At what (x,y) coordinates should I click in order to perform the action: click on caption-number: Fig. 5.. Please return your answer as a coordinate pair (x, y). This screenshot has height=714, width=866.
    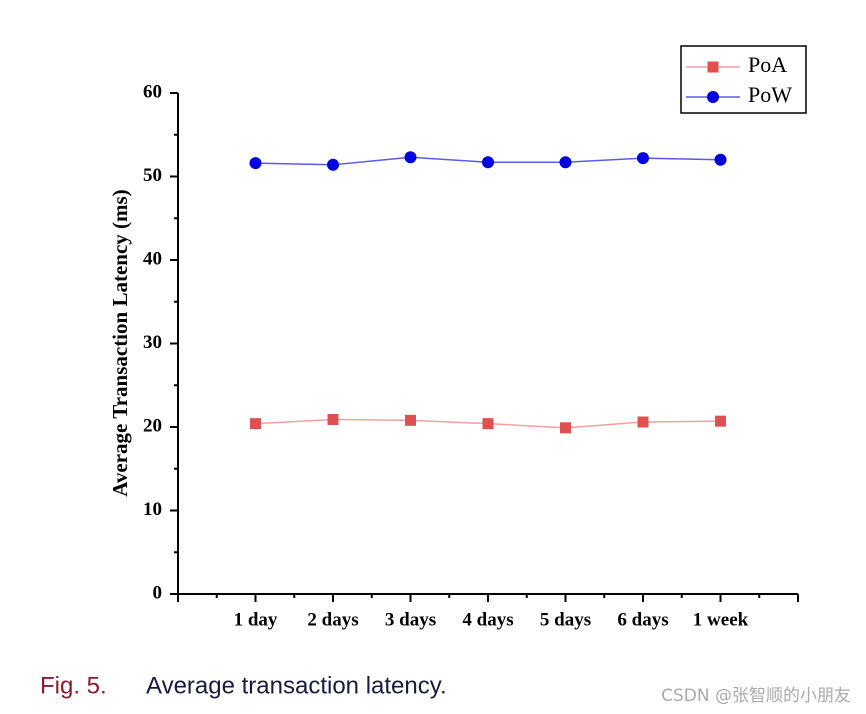
    Looking at the image, I should click on (73, 685).